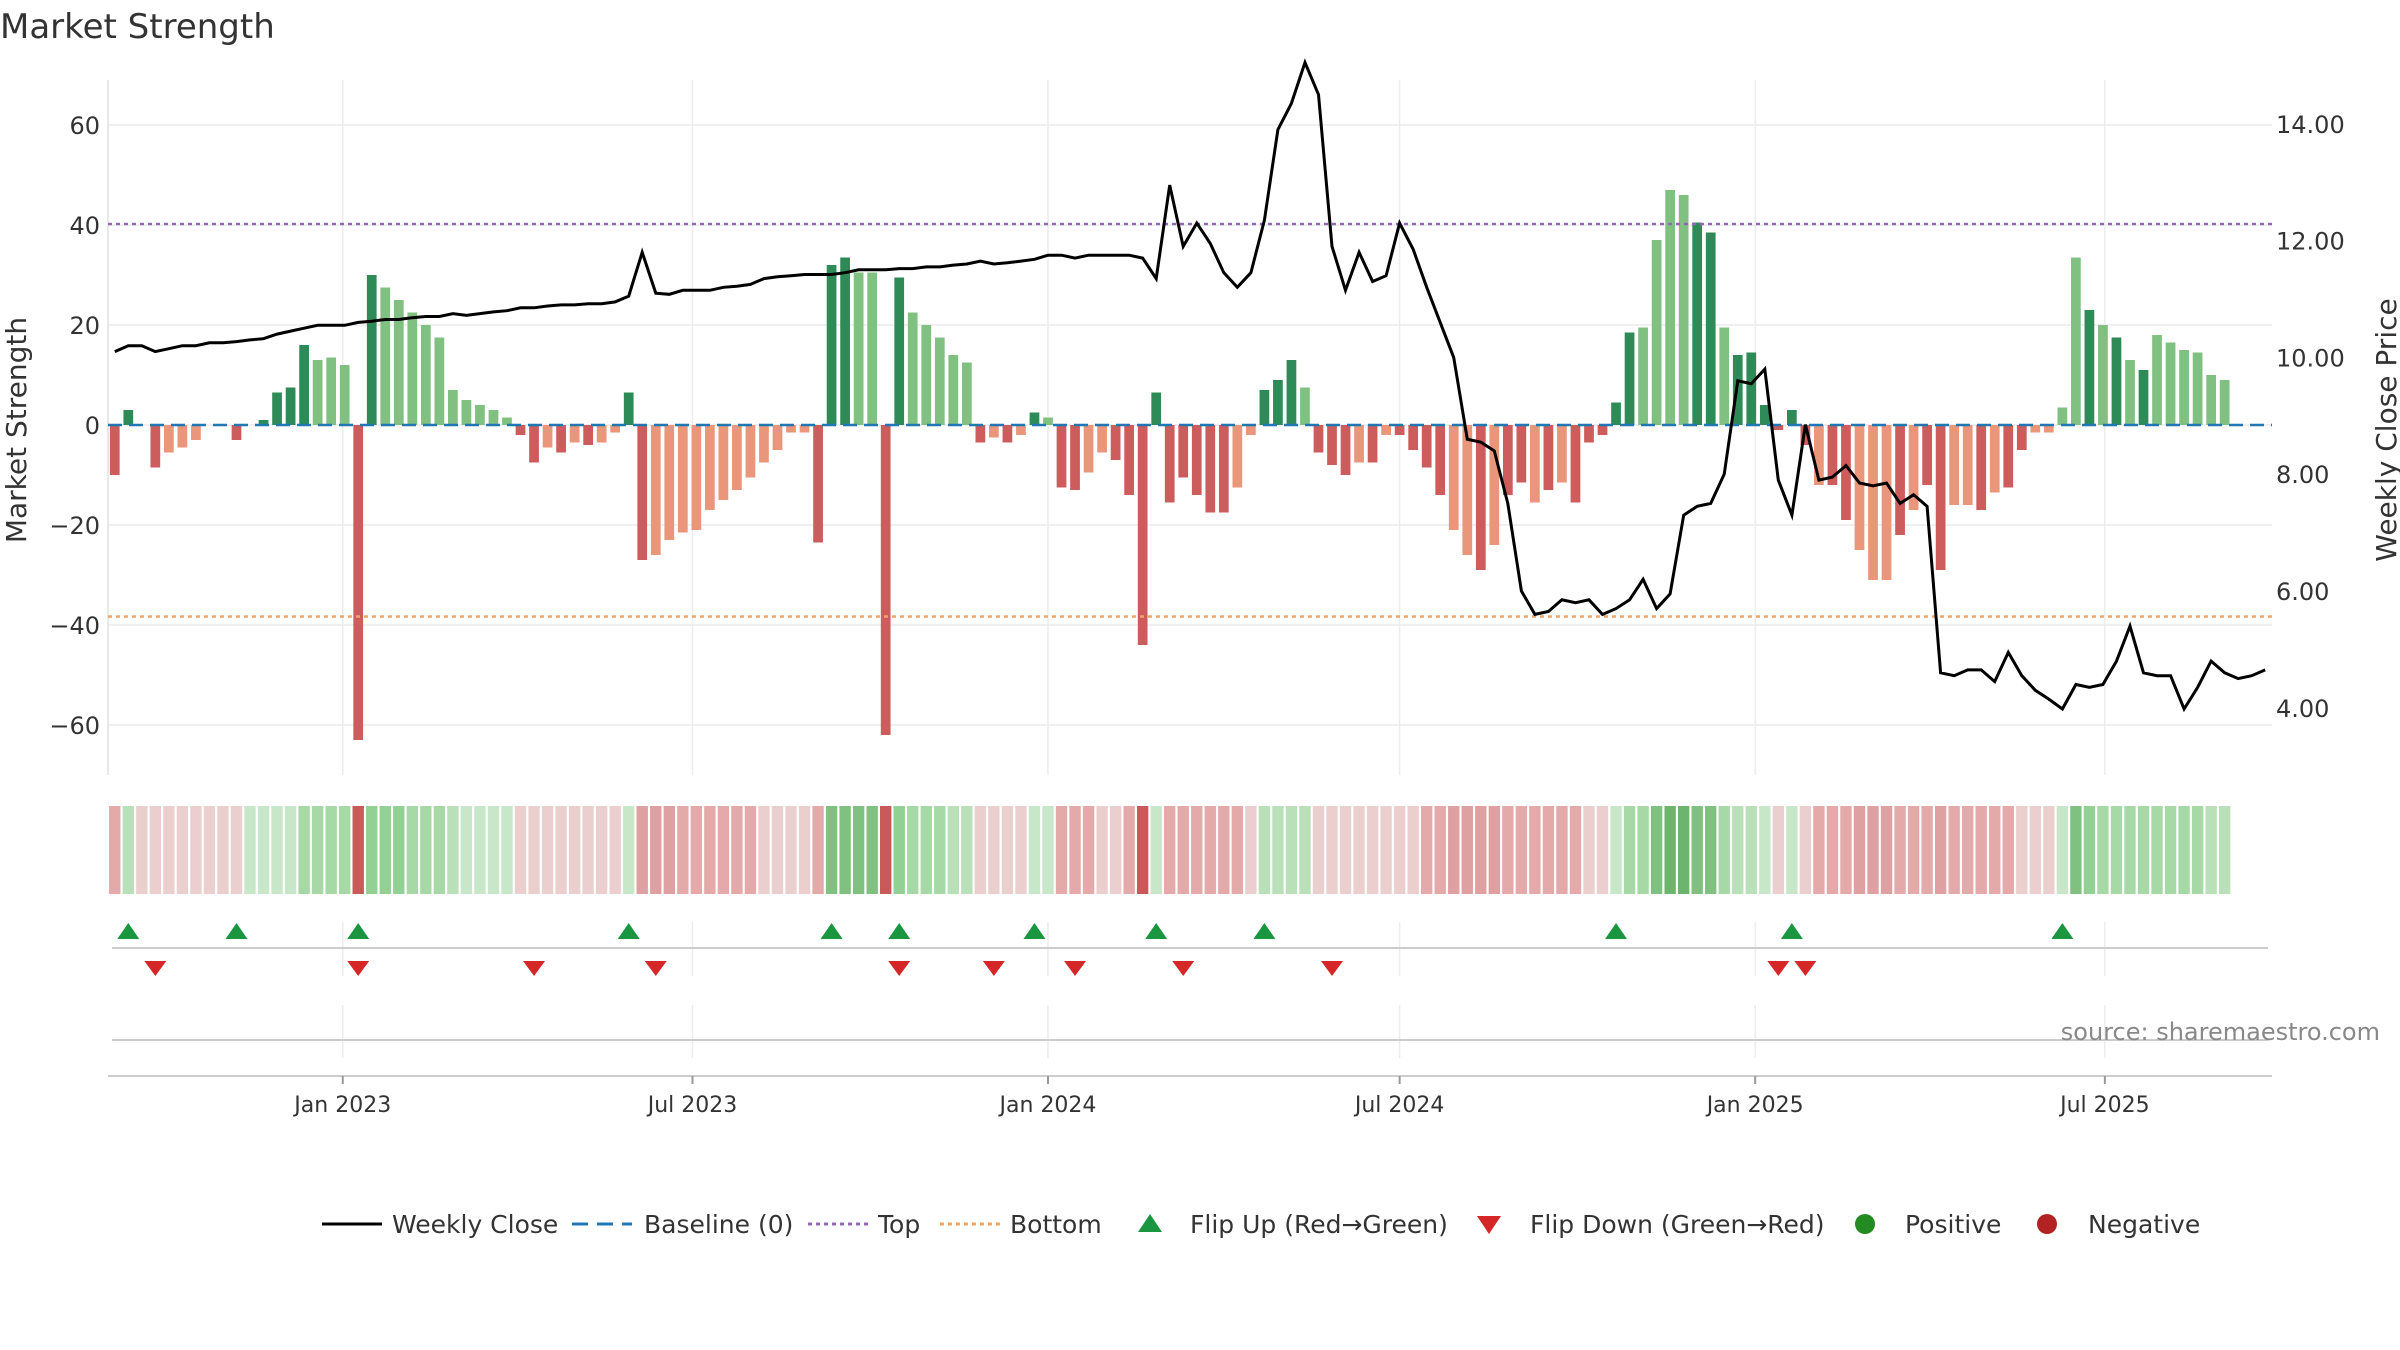 The image size is (2400, 1350). I want to click on legend-label: Baseline (0), so click(718, 1224).